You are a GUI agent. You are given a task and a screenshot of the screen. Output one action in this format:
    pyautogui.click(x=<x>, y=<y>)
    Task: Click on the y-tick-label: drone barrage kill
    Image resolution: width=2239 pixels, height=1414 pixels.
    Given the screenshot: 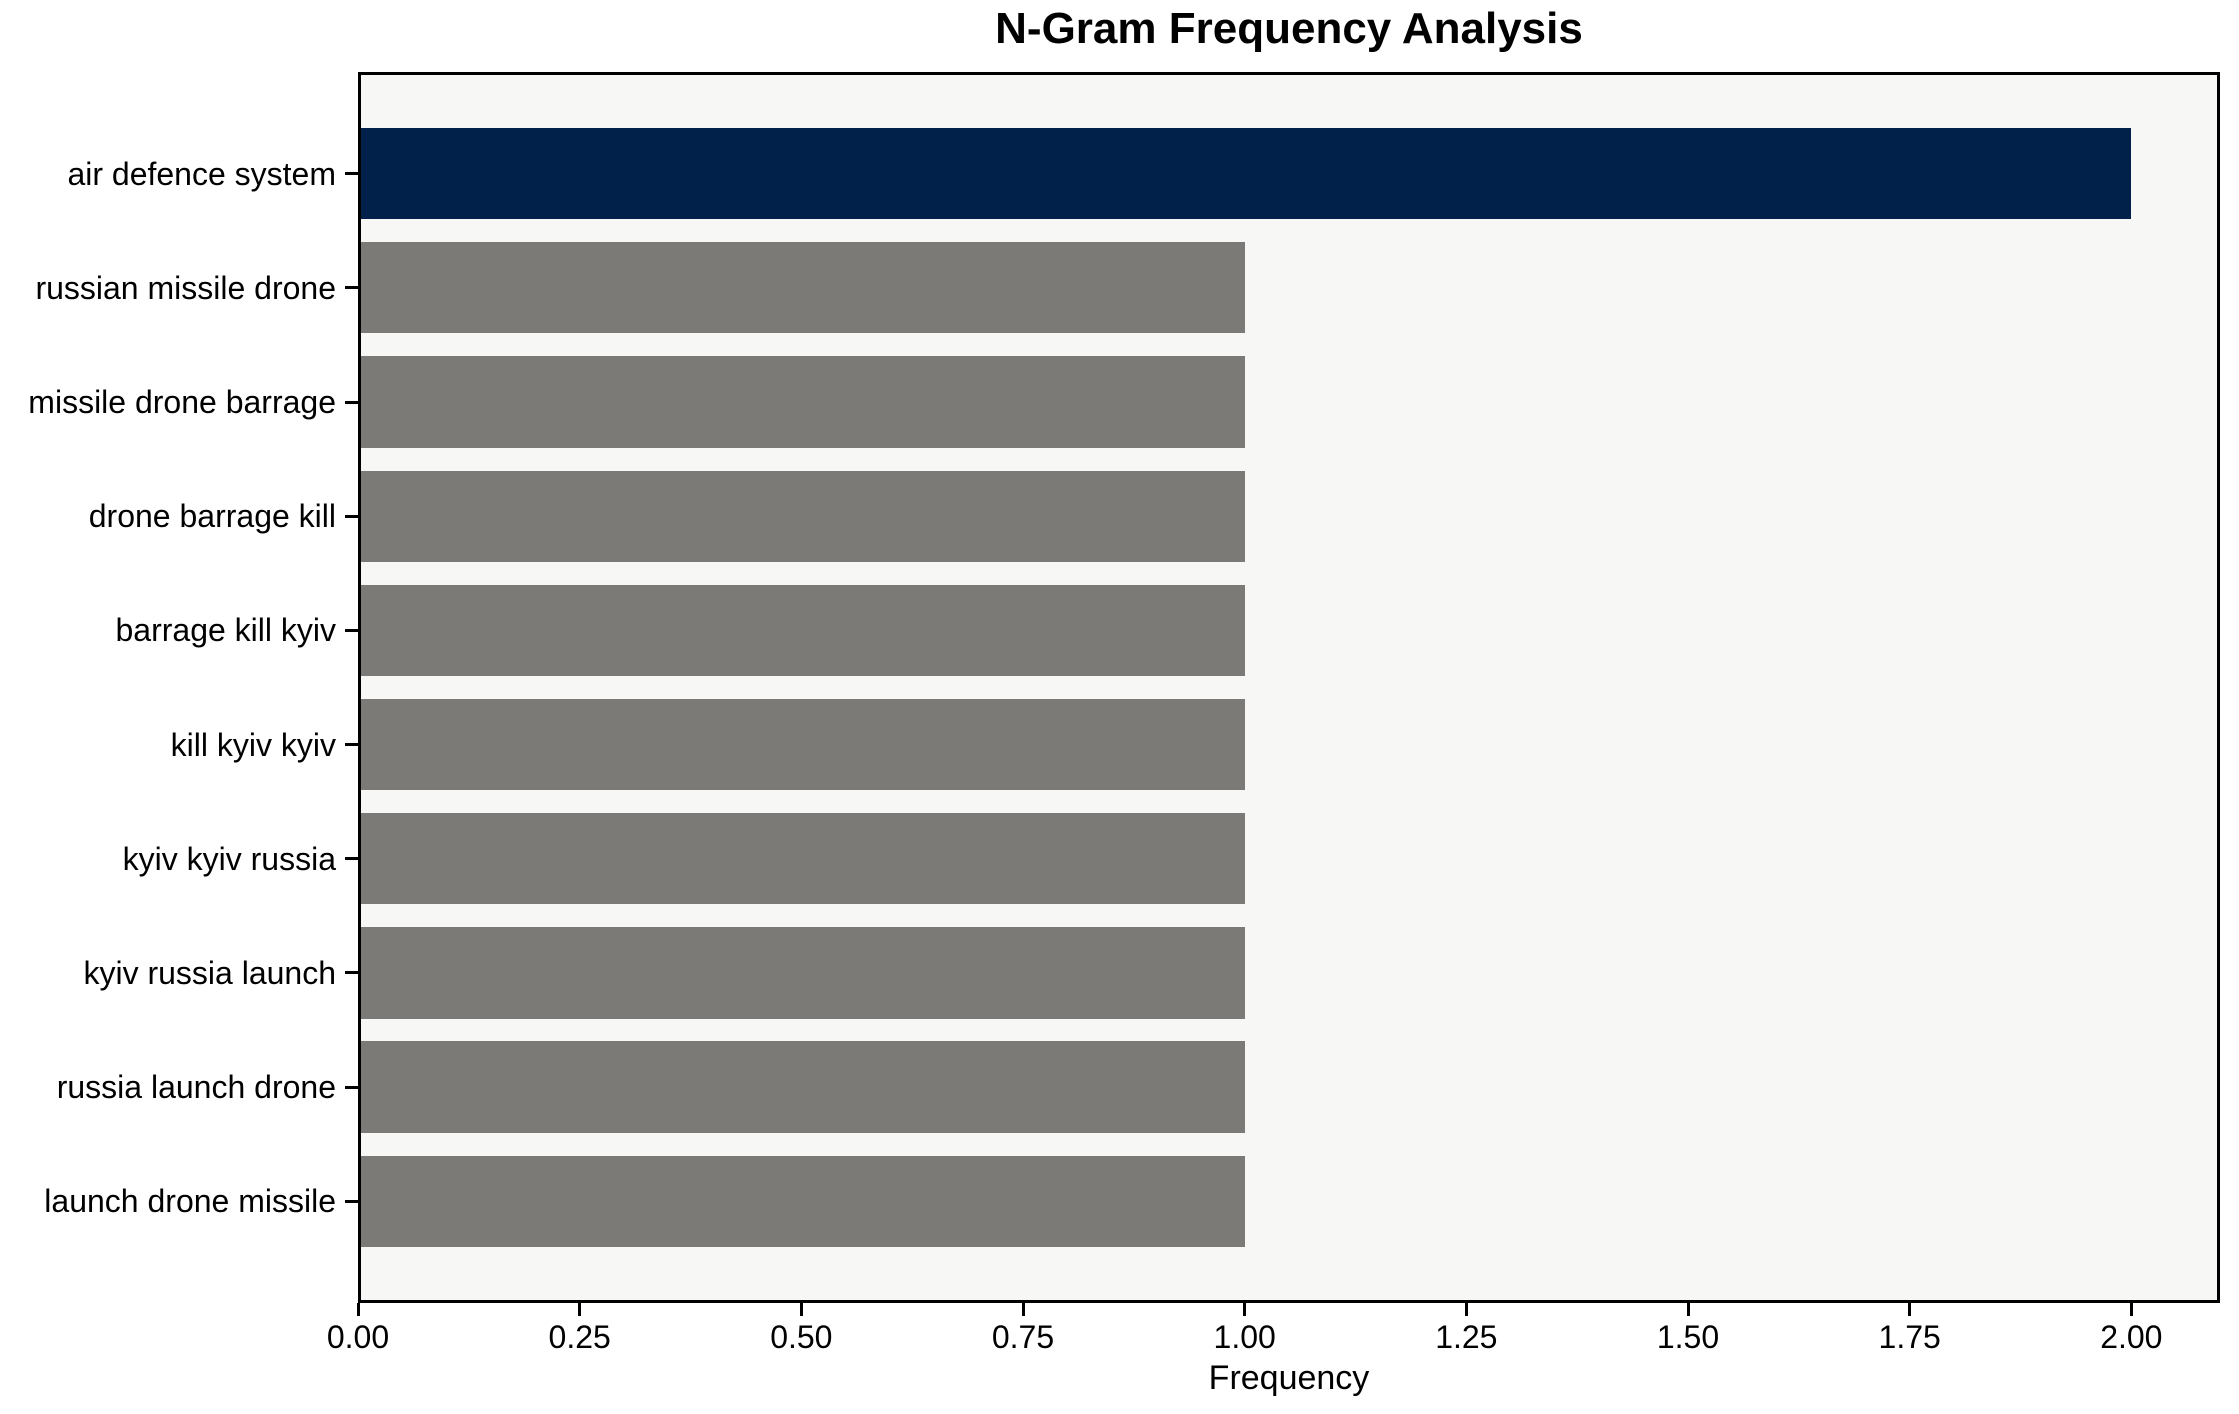 What is the action you would take?
    pyautogui.click(x=212, y=516)
    